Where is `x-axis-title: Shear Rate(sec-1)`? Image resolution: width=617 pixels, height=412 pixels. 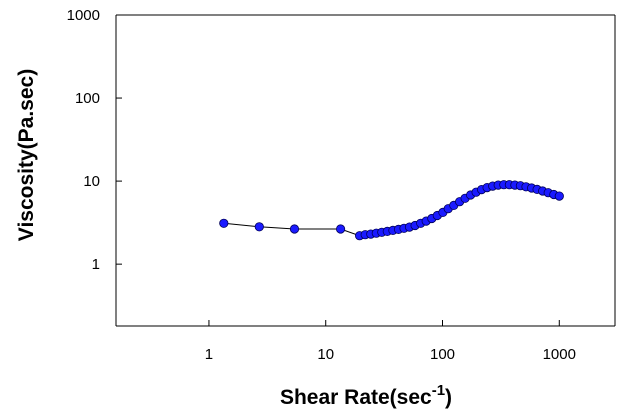
x-axis-title: Shear Rate(sec-1) is located at coordinates (366, 395).